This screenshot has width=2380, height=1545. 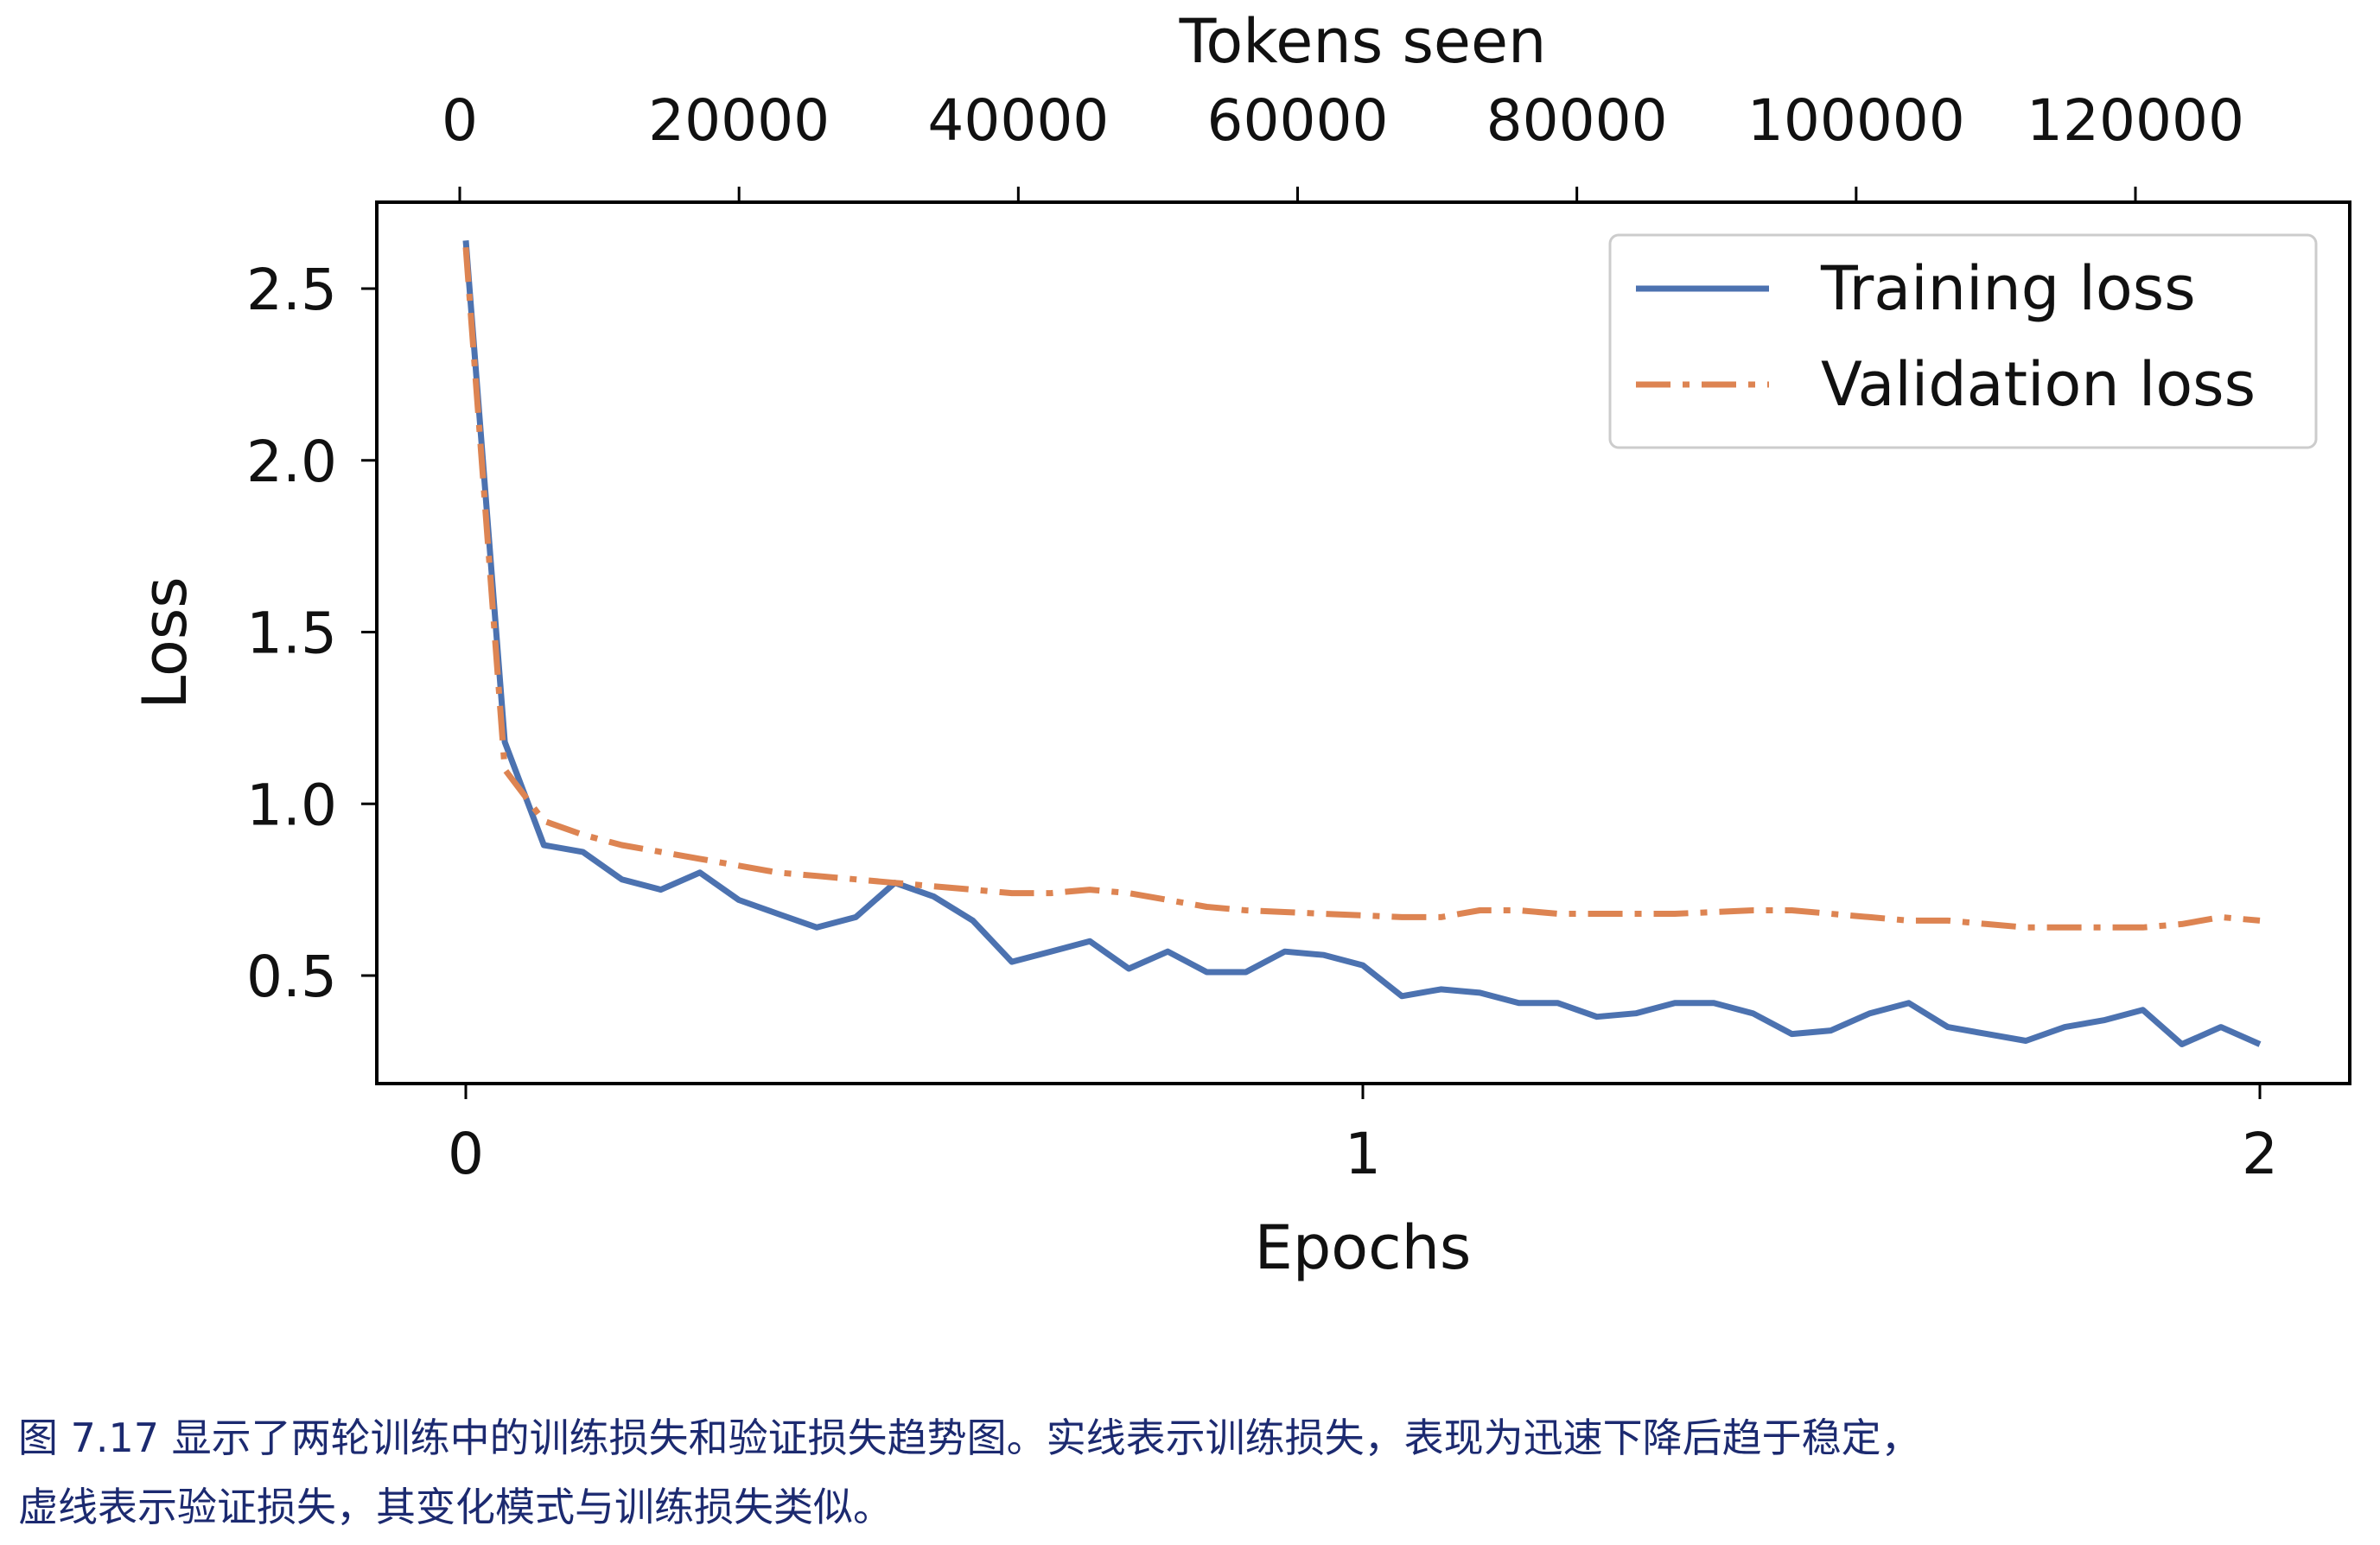 What do you see at coordinates (2008, 288) in the screenshot?
I see `legend-label-training: Training loss` at bounding box center [2008, 288].